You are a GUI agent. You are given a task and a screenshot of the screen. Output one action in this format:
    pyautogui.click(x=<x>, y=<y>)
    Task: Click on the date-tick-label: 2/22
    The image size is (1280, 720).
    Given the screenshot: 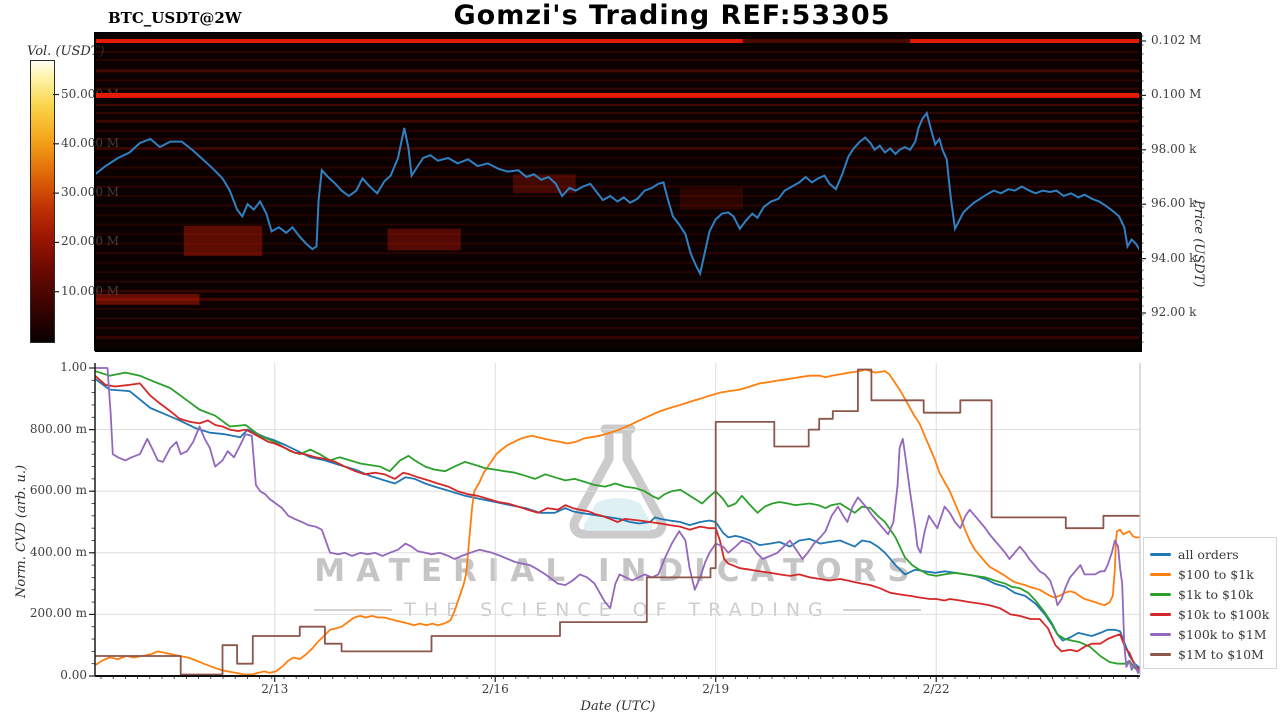 What is the action you would take?
    pyautogui.click(x=936, y=689)
    